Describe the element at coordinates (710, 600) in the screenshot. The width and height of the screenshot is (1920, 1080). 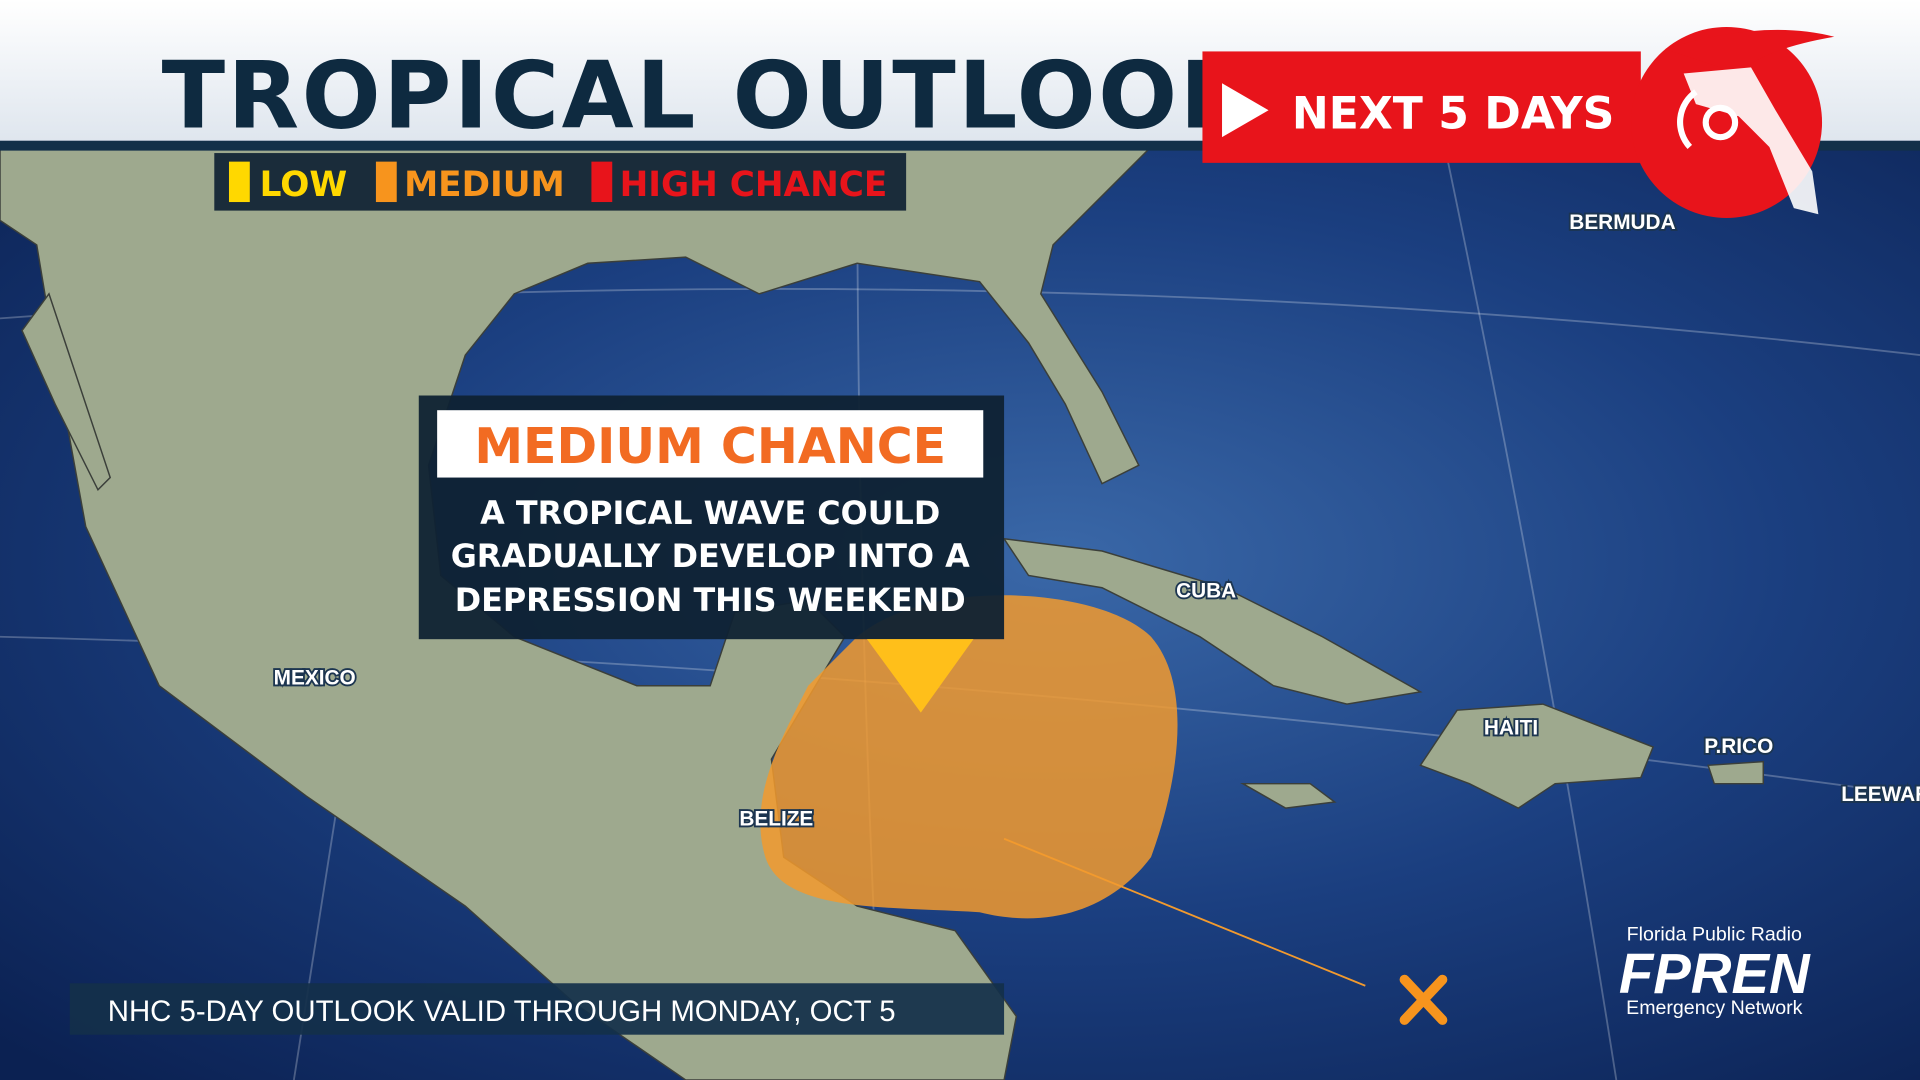
I see `callout-line: DEPRESSION THIS WEEKEND` at that location.